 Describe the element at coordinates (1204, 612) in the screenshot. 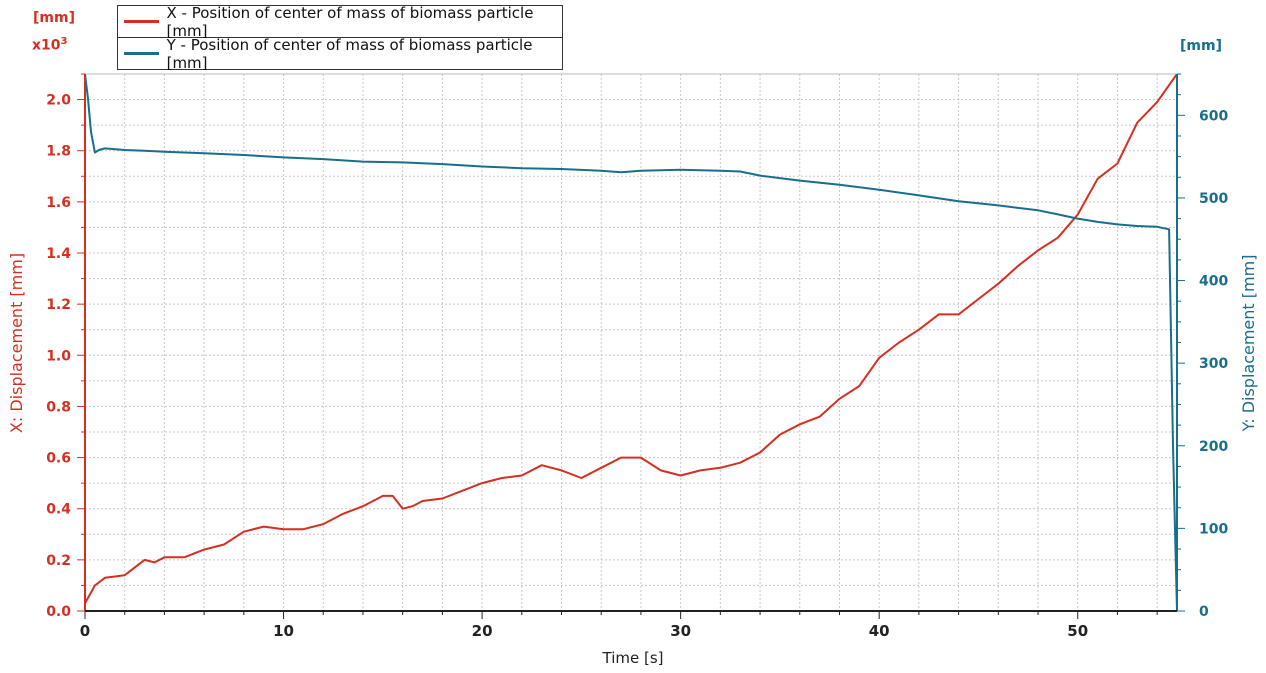

I see `y-right-tick-label: 0` at that location.